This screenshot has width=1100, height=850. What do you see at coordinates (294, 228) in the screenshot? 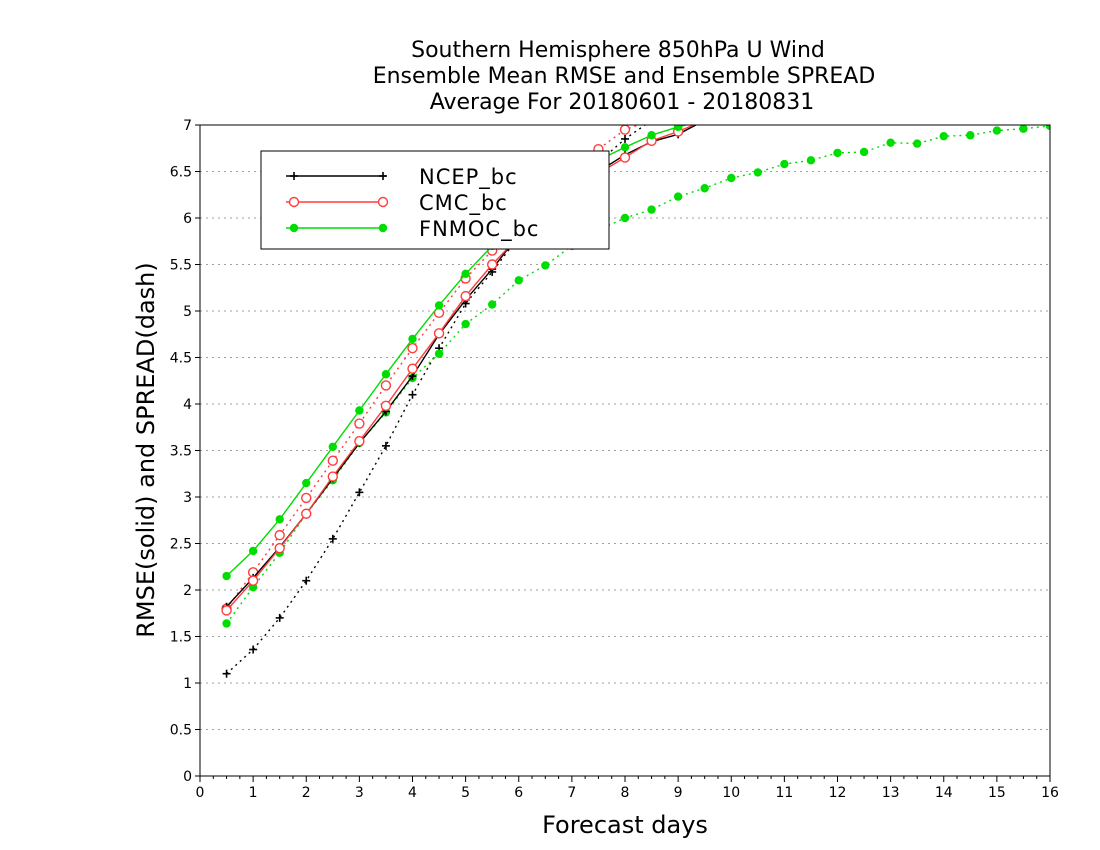
I see `legend-fnmoc-bc-start-point` at bounding box center [294, 228].